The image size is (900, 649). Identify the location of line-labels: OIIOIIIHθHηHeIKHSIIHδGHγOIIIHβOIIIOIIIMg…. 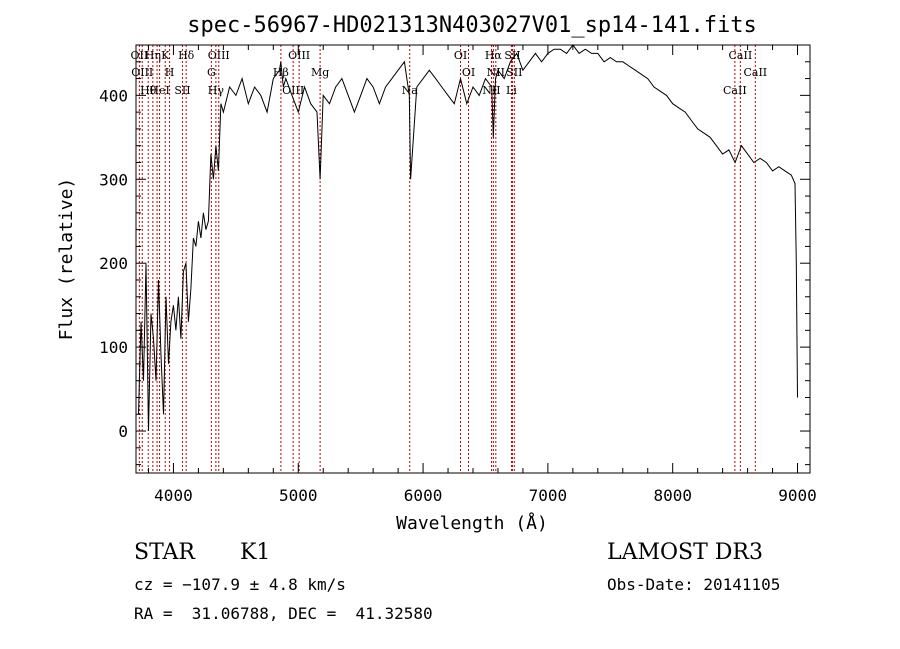
(449, 73).